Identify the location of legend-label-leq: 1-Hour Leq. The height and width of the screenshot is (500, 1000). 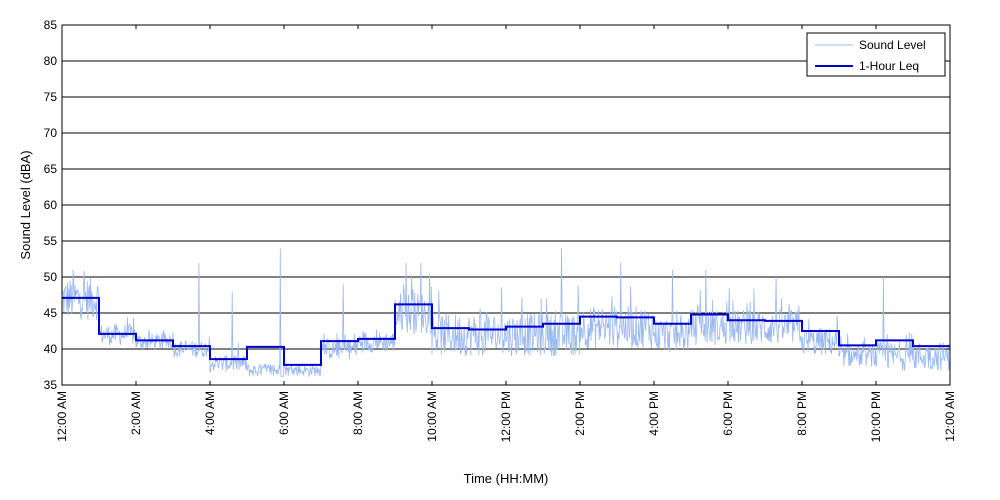
(889, 66).